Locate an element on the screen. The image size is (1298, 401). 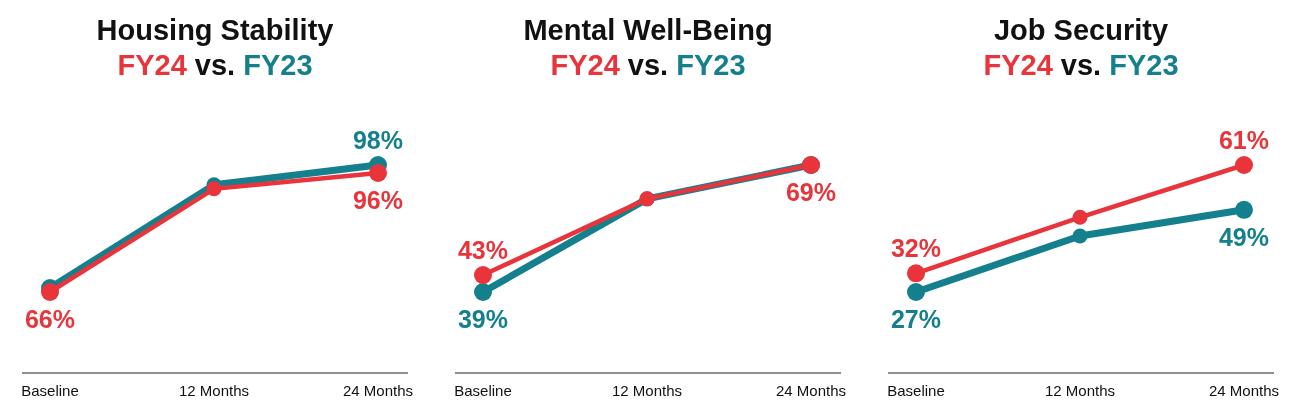
data-label: 27% is located at coordinates (916, 319).